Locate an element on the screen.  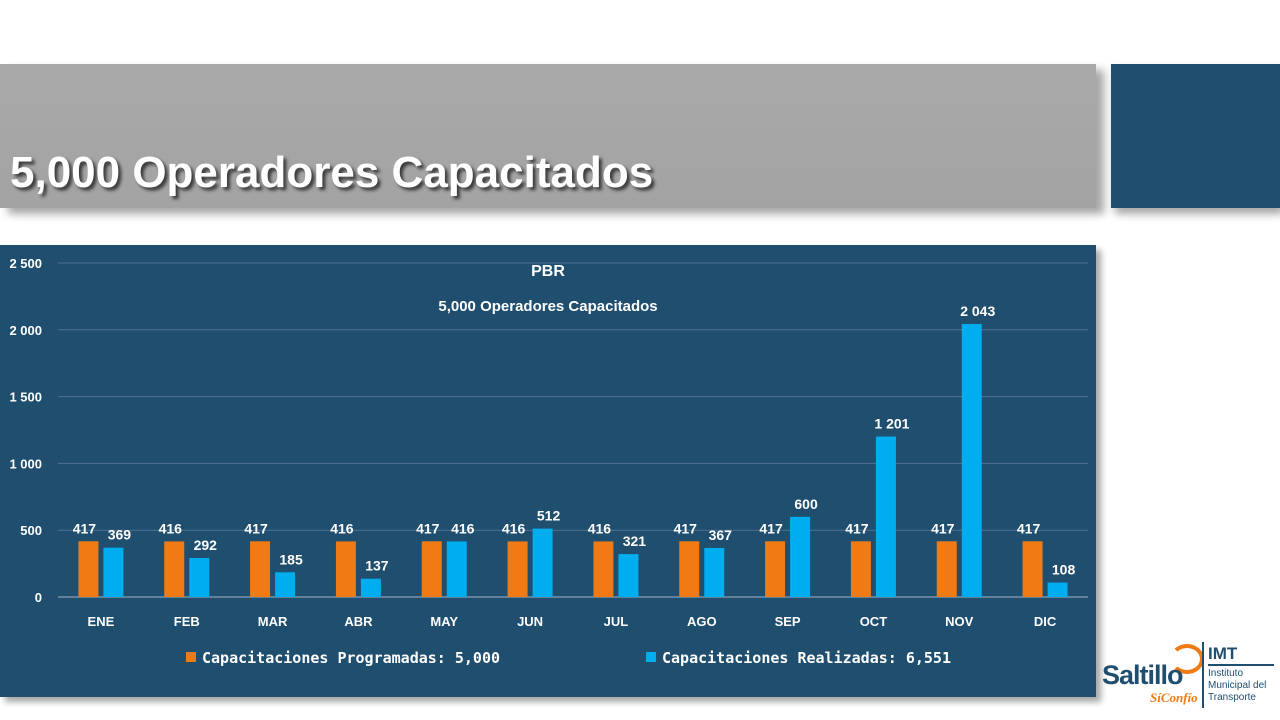
y-tick-label: 0 is located at coordinates (38, 597).